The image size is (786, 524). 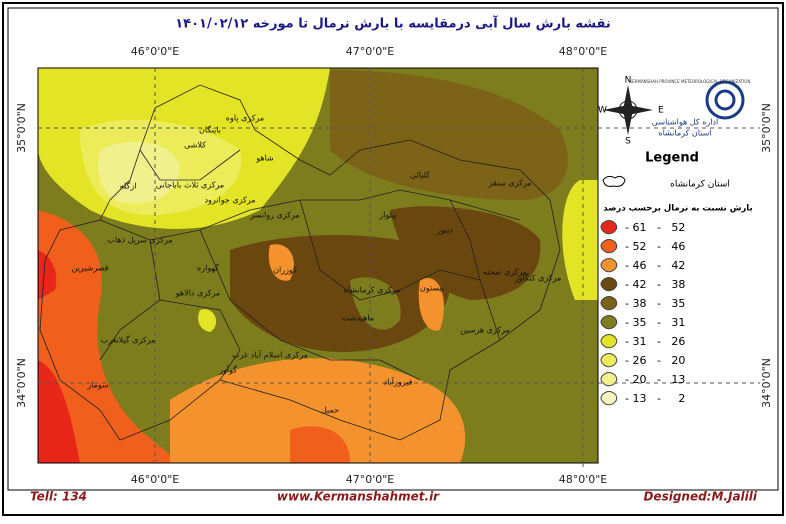 What do you see at coordinates (677, 209) in the screenshot?
I see `legend-subtitle: بارش نسبت به نرمال برحسب درصد` at bounding box center [677, 209].